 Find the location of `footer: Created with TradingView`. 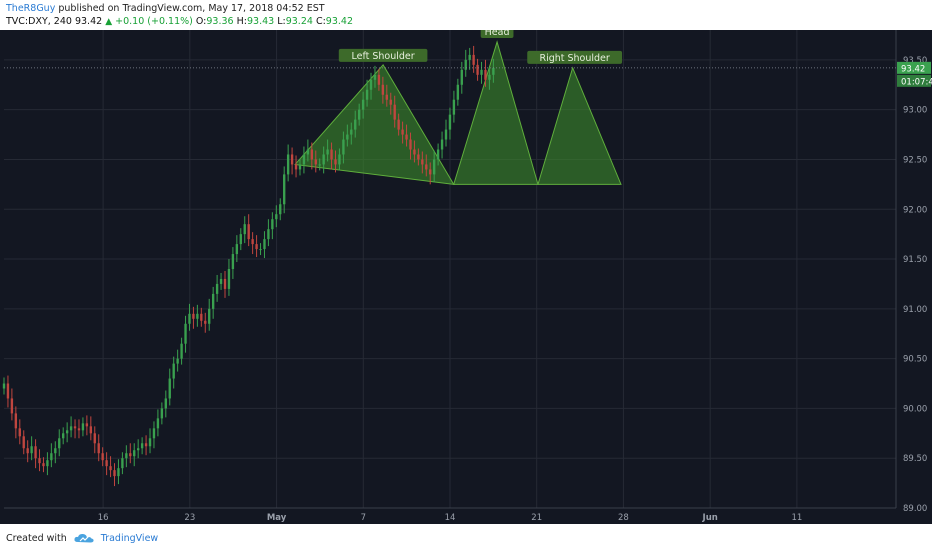

footer: Created with TradingView is located at coordinates (82, 538).